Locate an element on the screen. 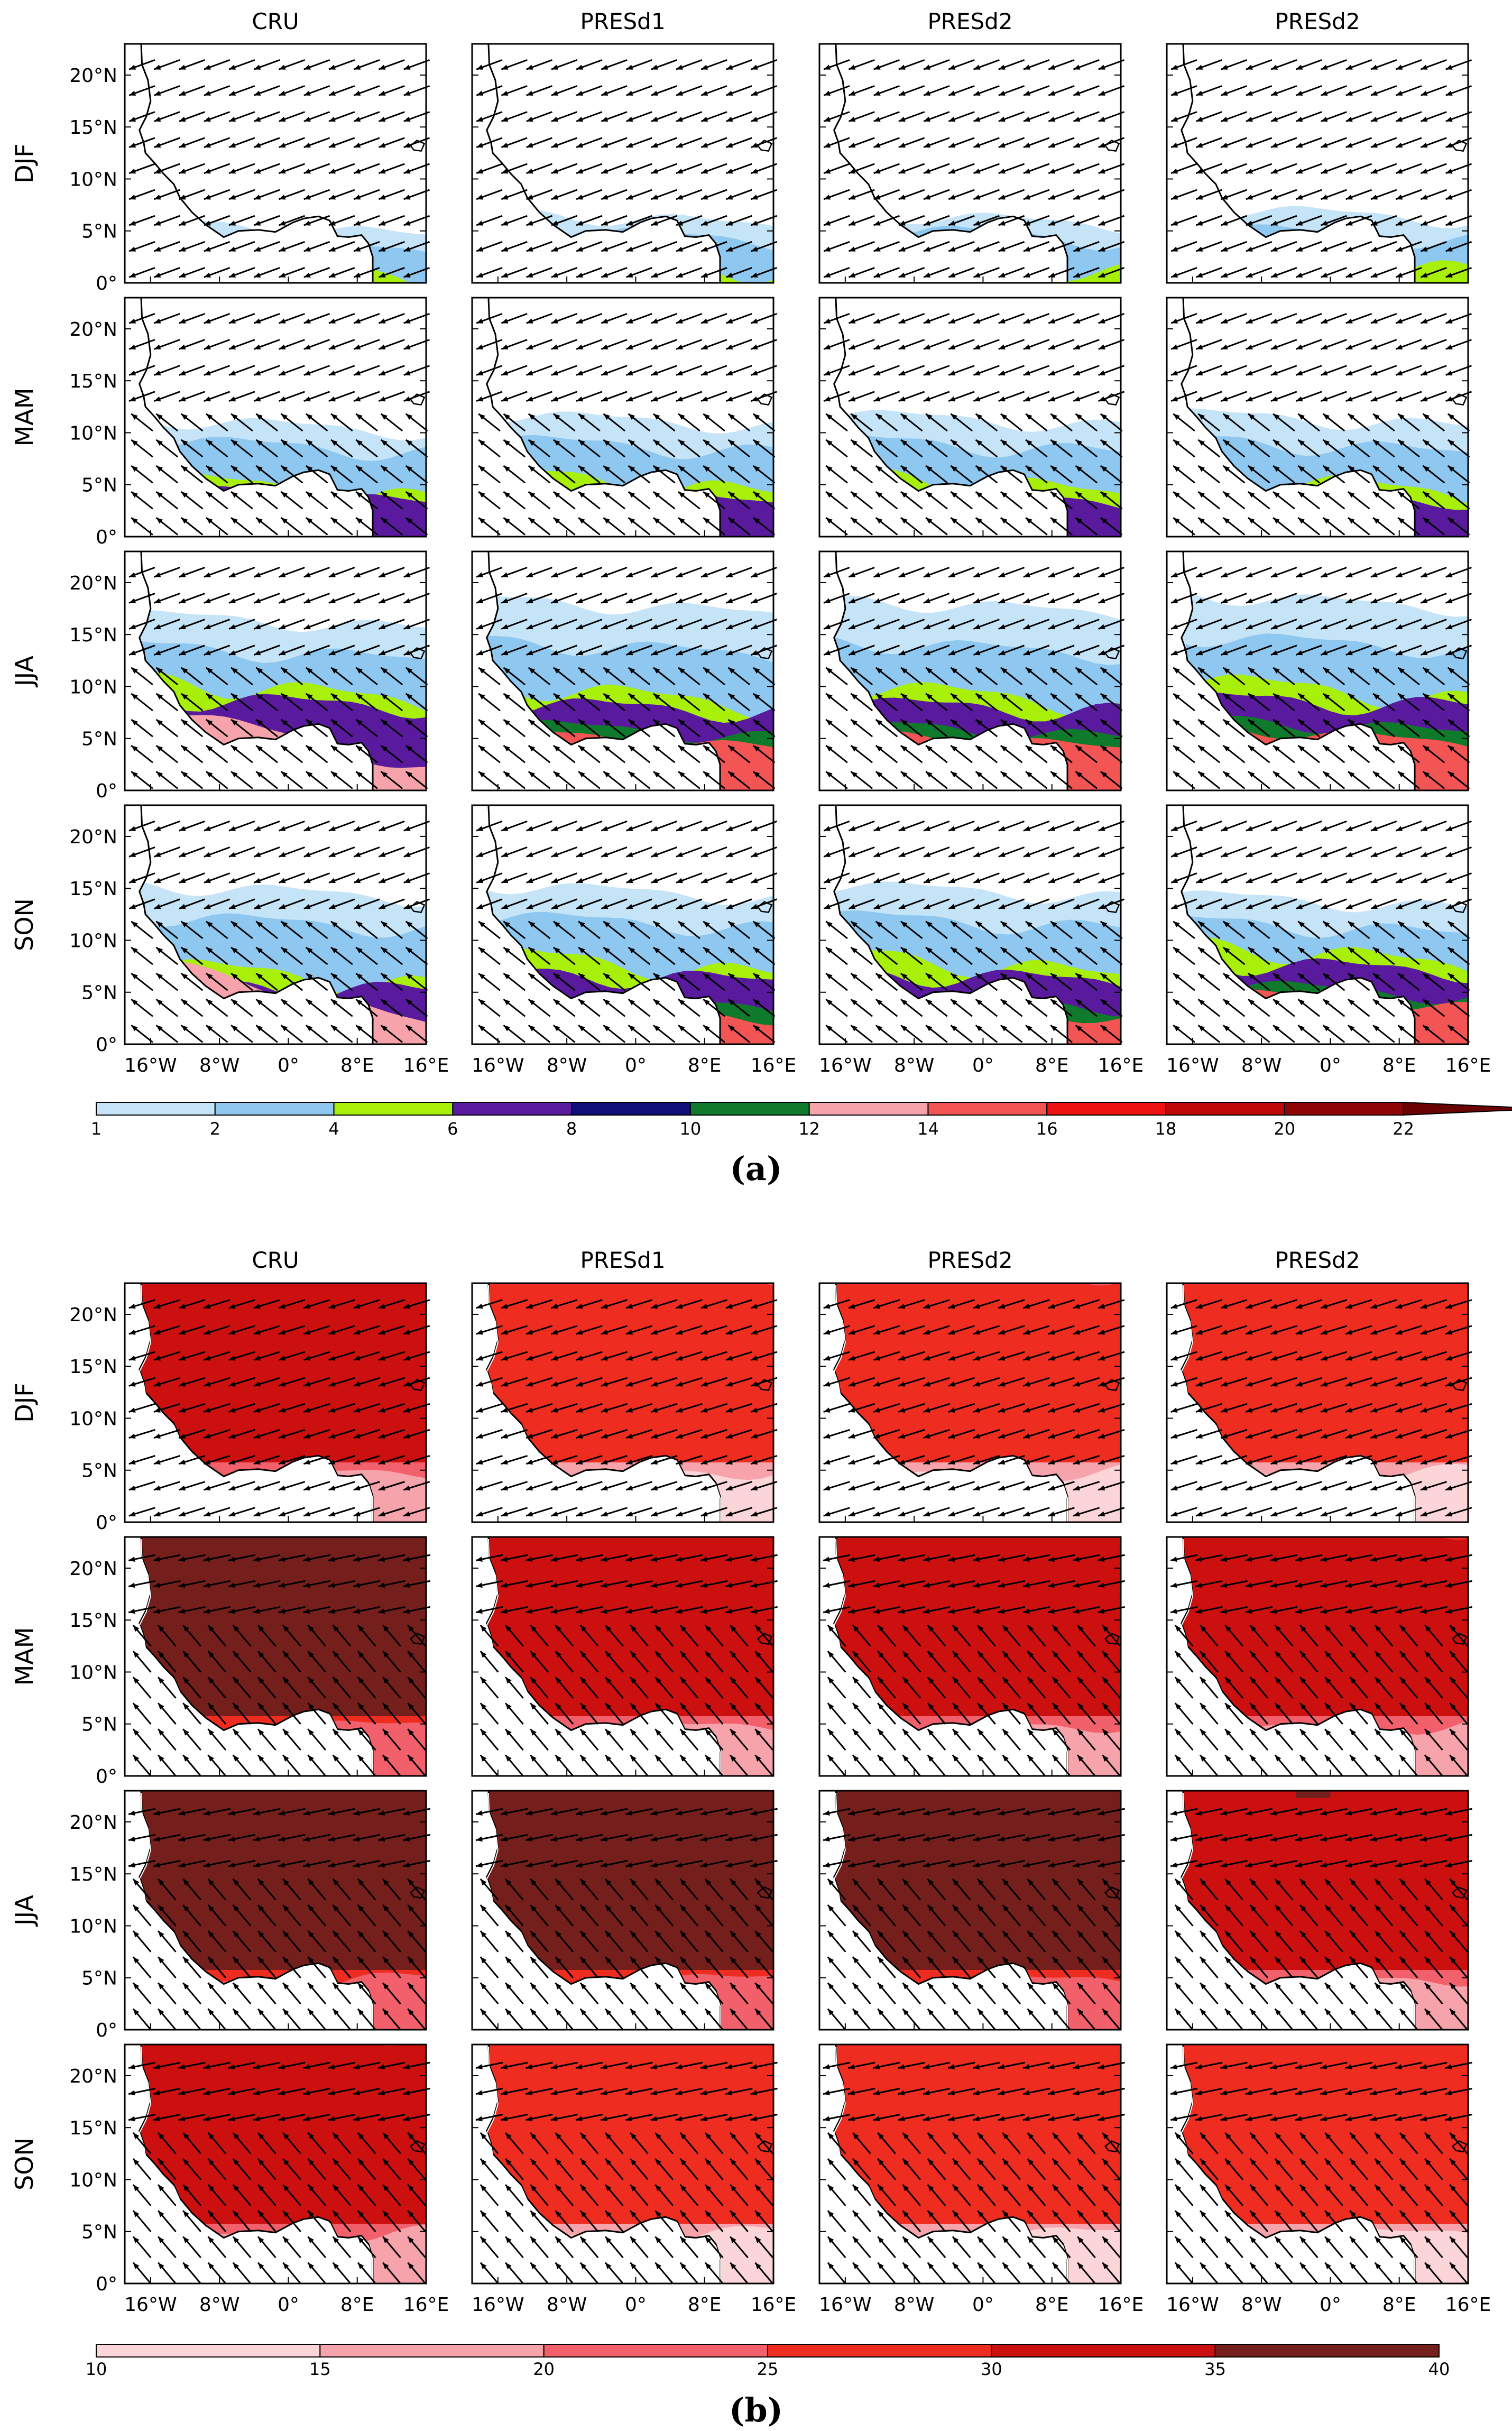 This screenshot has width=1512, height=2431. colorbar-label: 35 is located at coordinates (1215, 2369).